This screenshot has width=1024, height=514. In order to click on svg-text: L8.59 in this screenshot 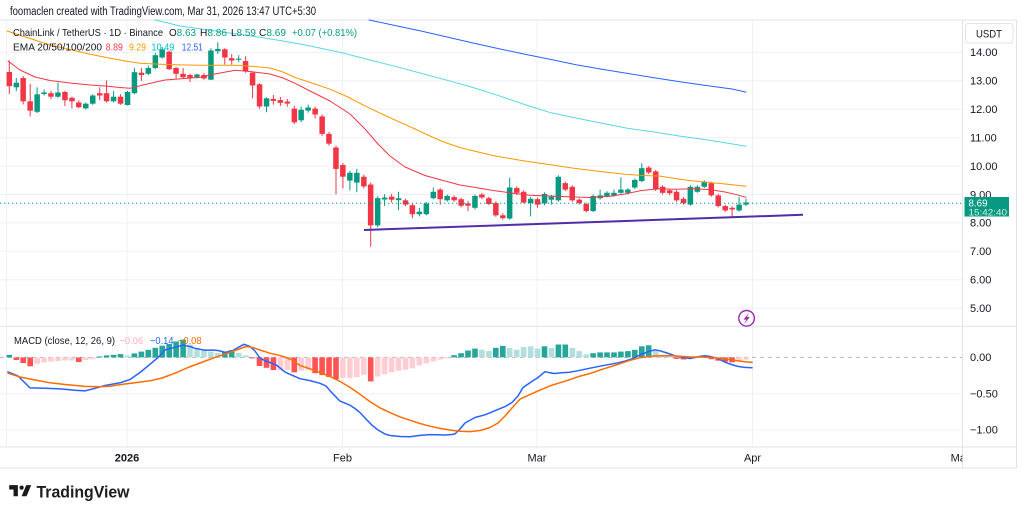, I will do `click(243, 33)`.